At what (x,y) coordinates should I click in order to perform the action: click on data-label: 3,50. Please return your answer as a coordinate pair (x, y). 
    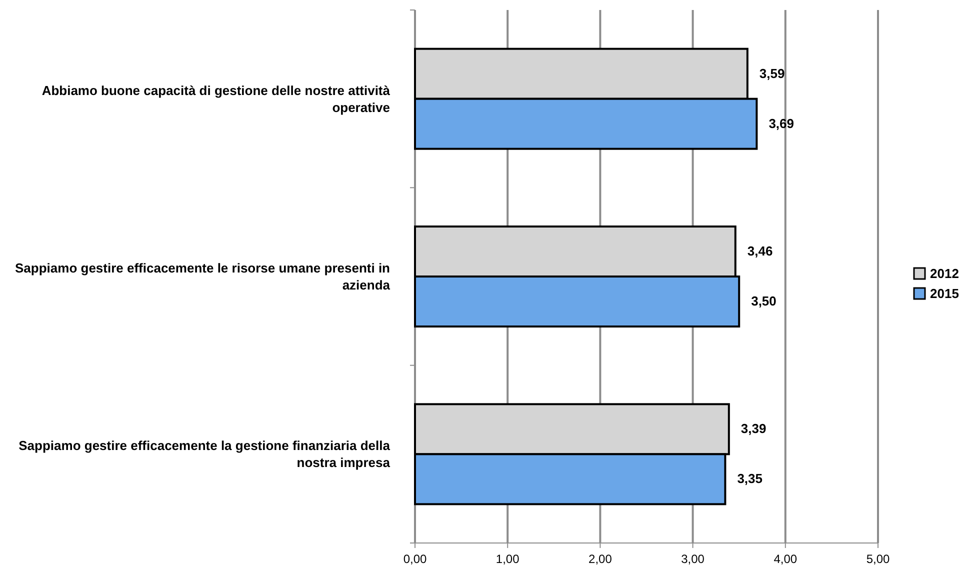
    Looking at the image, I should click on (763, 301).